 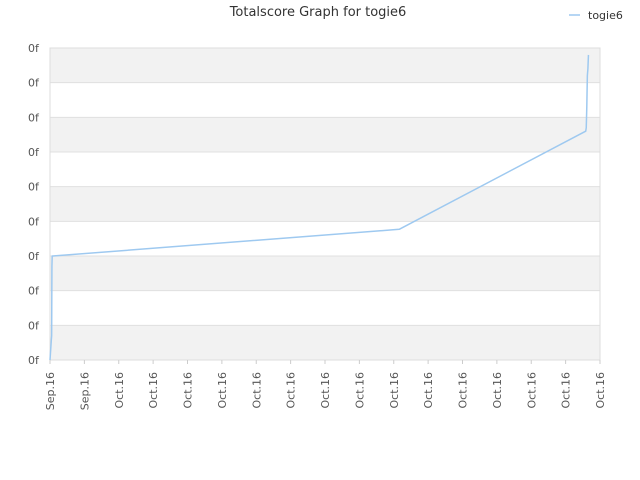 What do you see at coordinates (34, 204) in the screenshot?
I see `y-axis: 0f 0f 0f 0f 0f 0f 0f 0f 0f 0f` at bounding box center [34, 204].